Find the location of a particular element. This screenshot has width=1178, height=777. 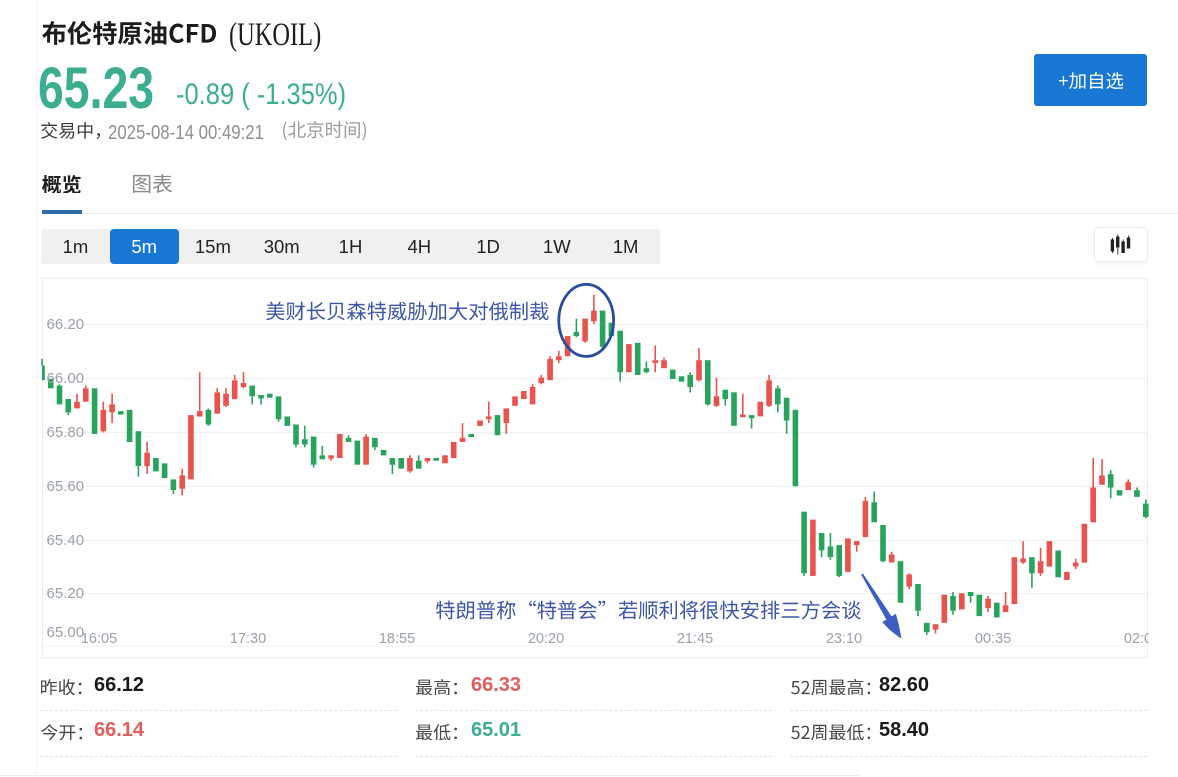

svg-text: 65.20 is located at coordinates (66, 593).